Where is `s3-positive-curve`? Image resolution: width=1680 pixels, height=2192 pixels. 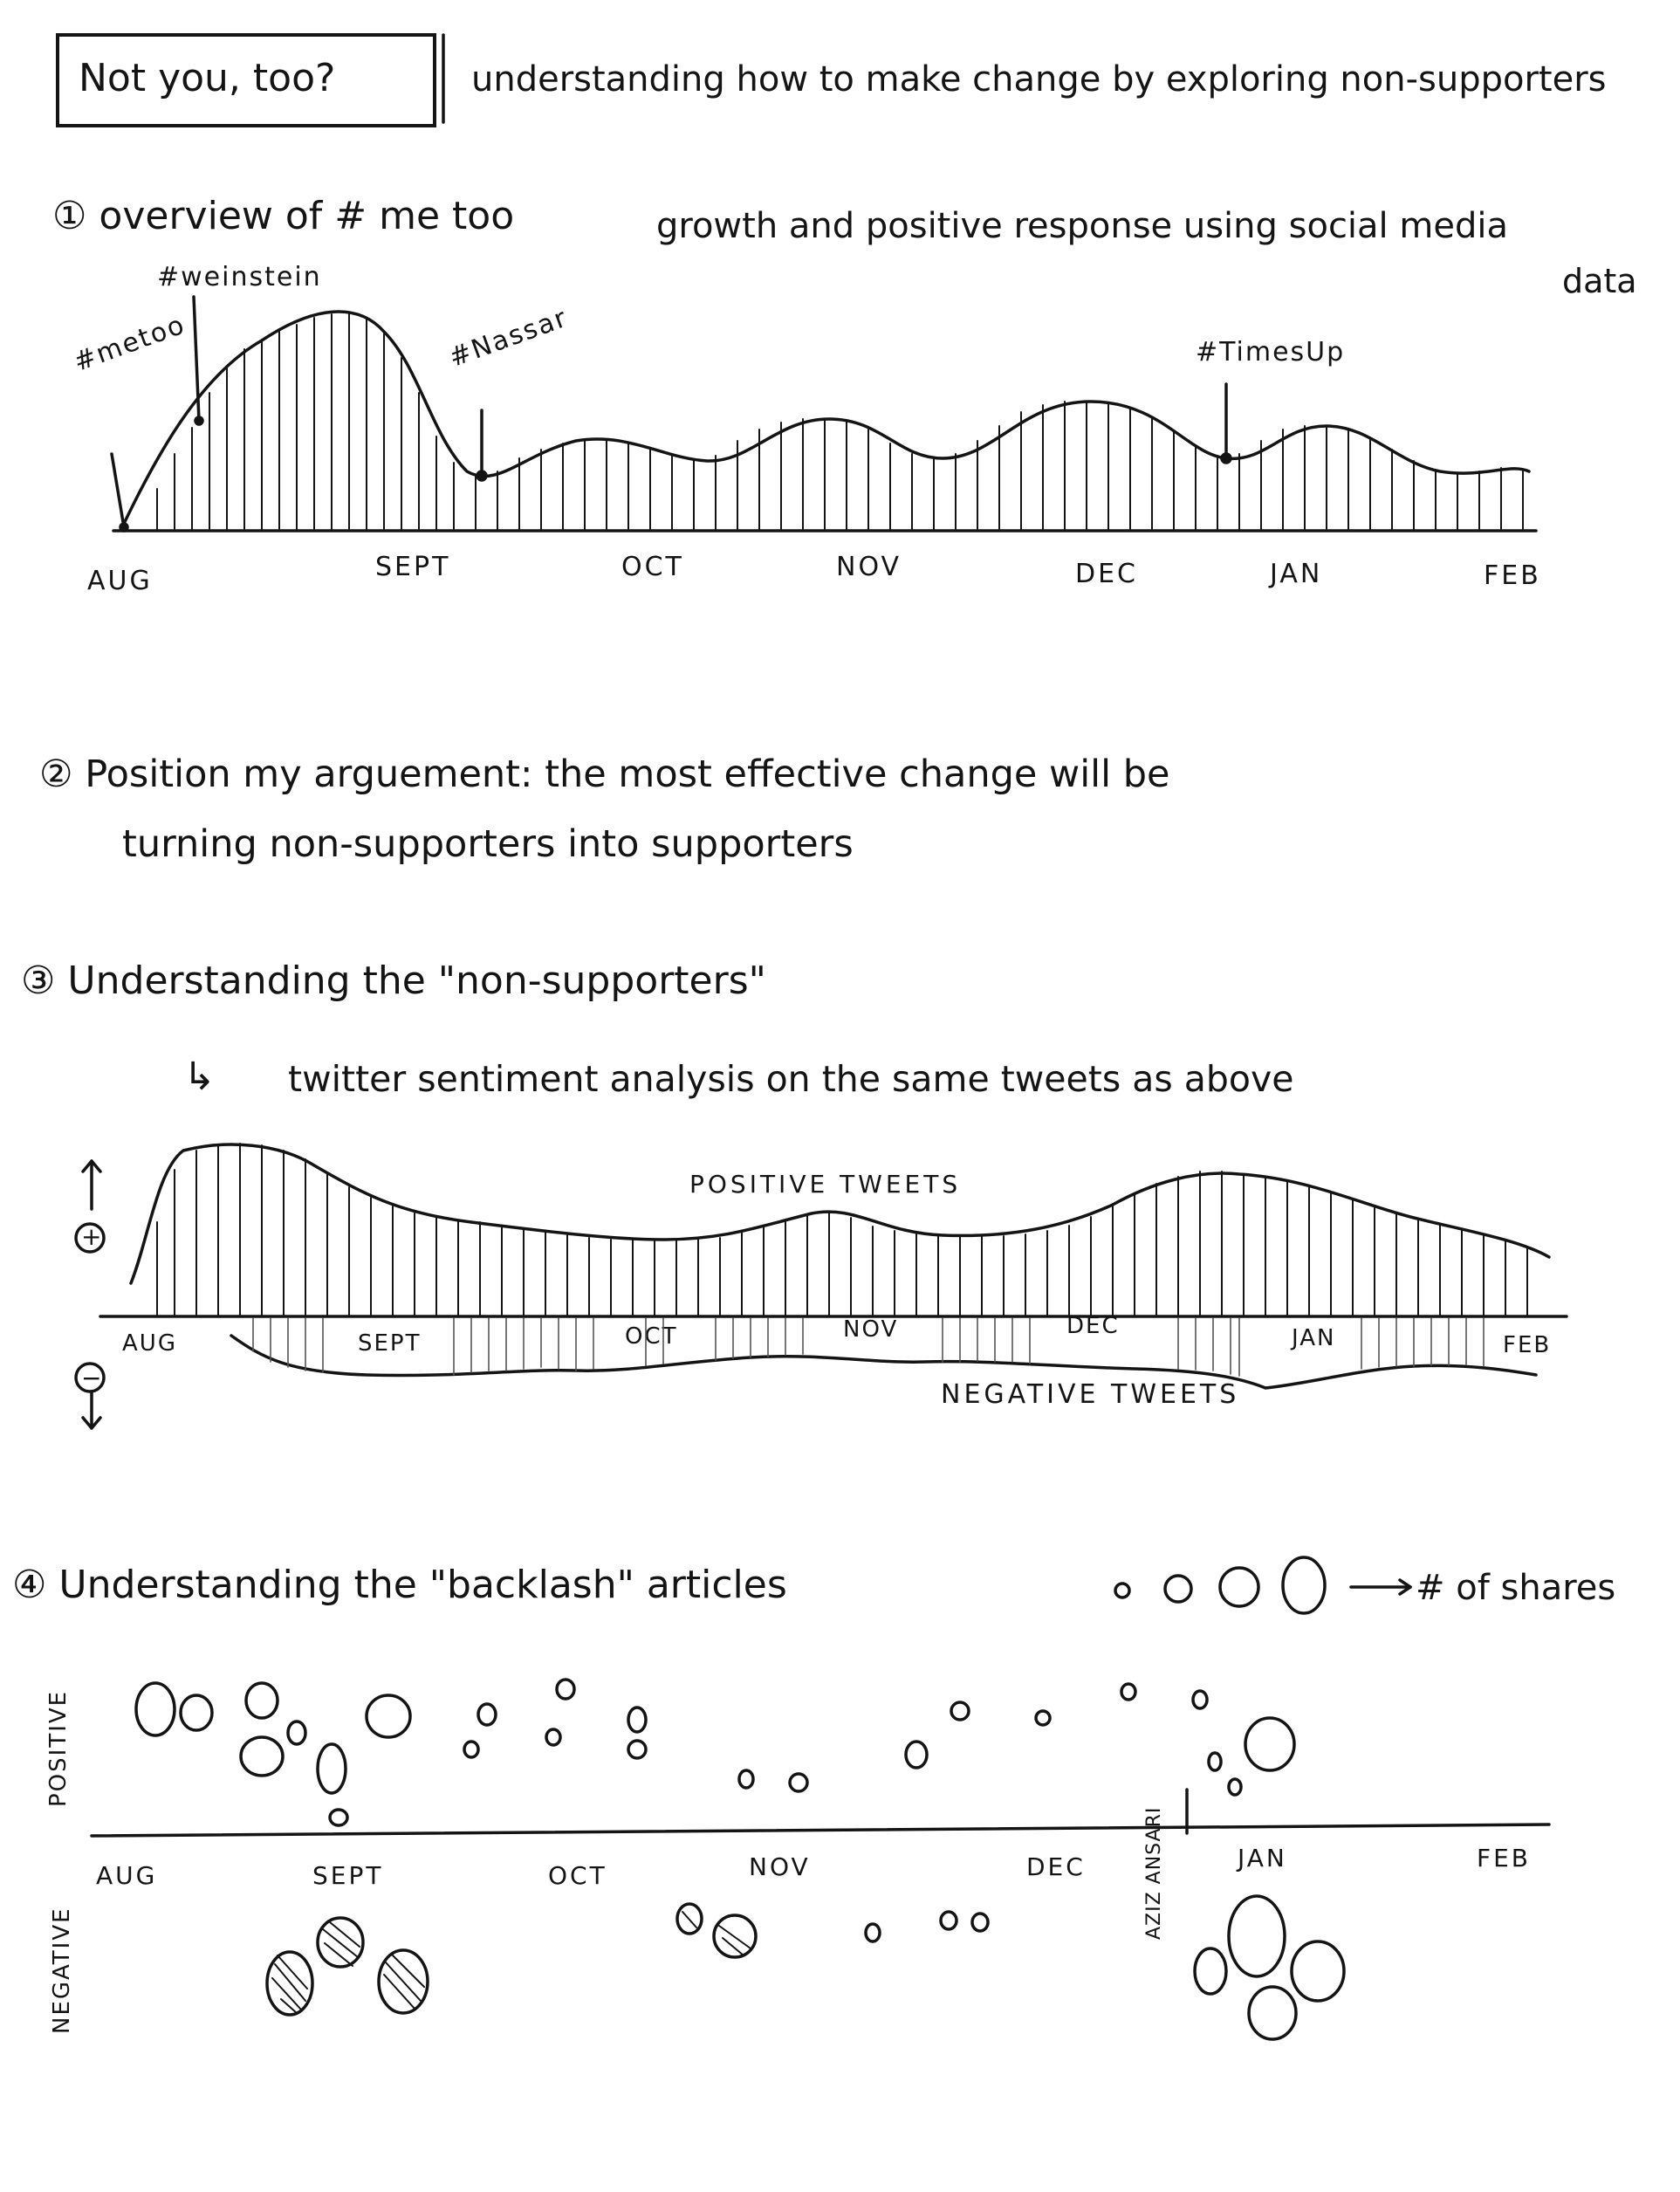
s3-positive-curve is located at coordinates (840, 1214).